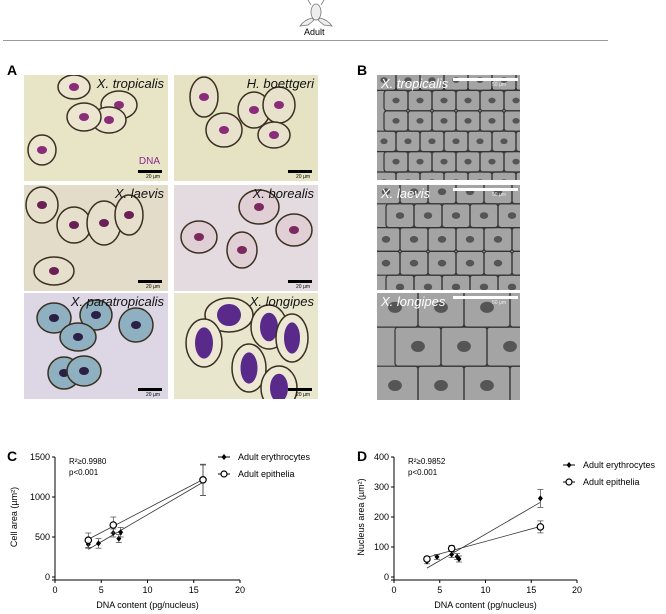 The width and height of the screenshot is (666, 614). What do you see at coordinates (381, 547) in the screenshot?
I see `y-tick-label: 100` at bounding box center [381, 547].